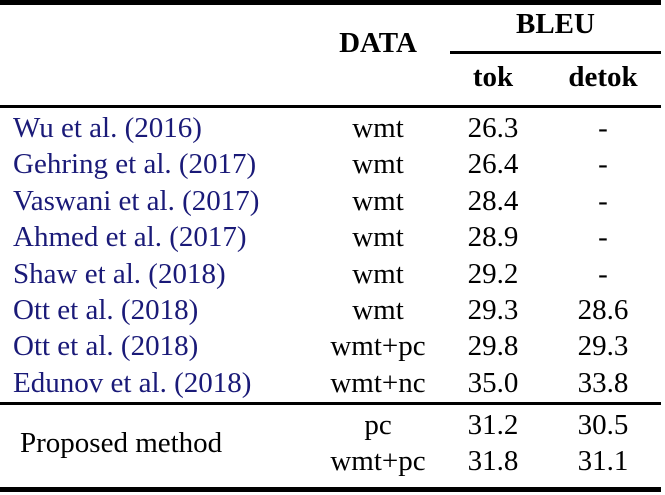 The width and height of the screenshot is (665, 495). What do you see at coordinates (130, 237) in the screenshot?
I see `citation-link: Ahmed et al. (2017)` at bounding box center [130, 237].